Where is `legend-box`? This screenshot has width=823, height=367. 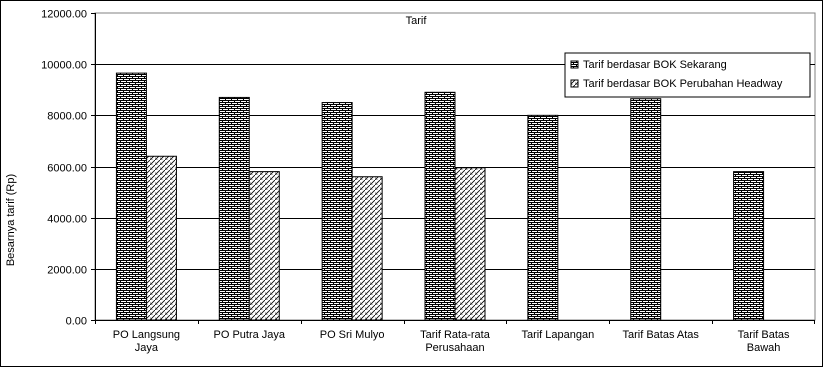
legend-box is located at coordinates (687, 75).